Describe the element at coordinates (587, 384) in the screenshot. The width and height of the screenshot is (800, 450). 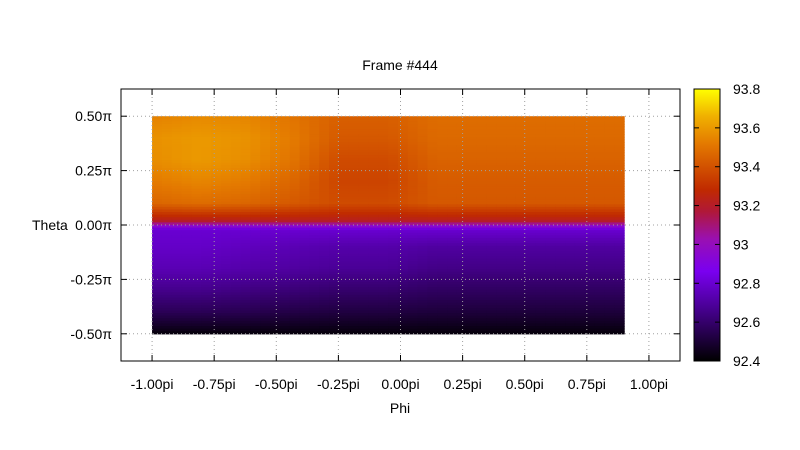
I see `x-tick-label: 0.75pi` at that location.